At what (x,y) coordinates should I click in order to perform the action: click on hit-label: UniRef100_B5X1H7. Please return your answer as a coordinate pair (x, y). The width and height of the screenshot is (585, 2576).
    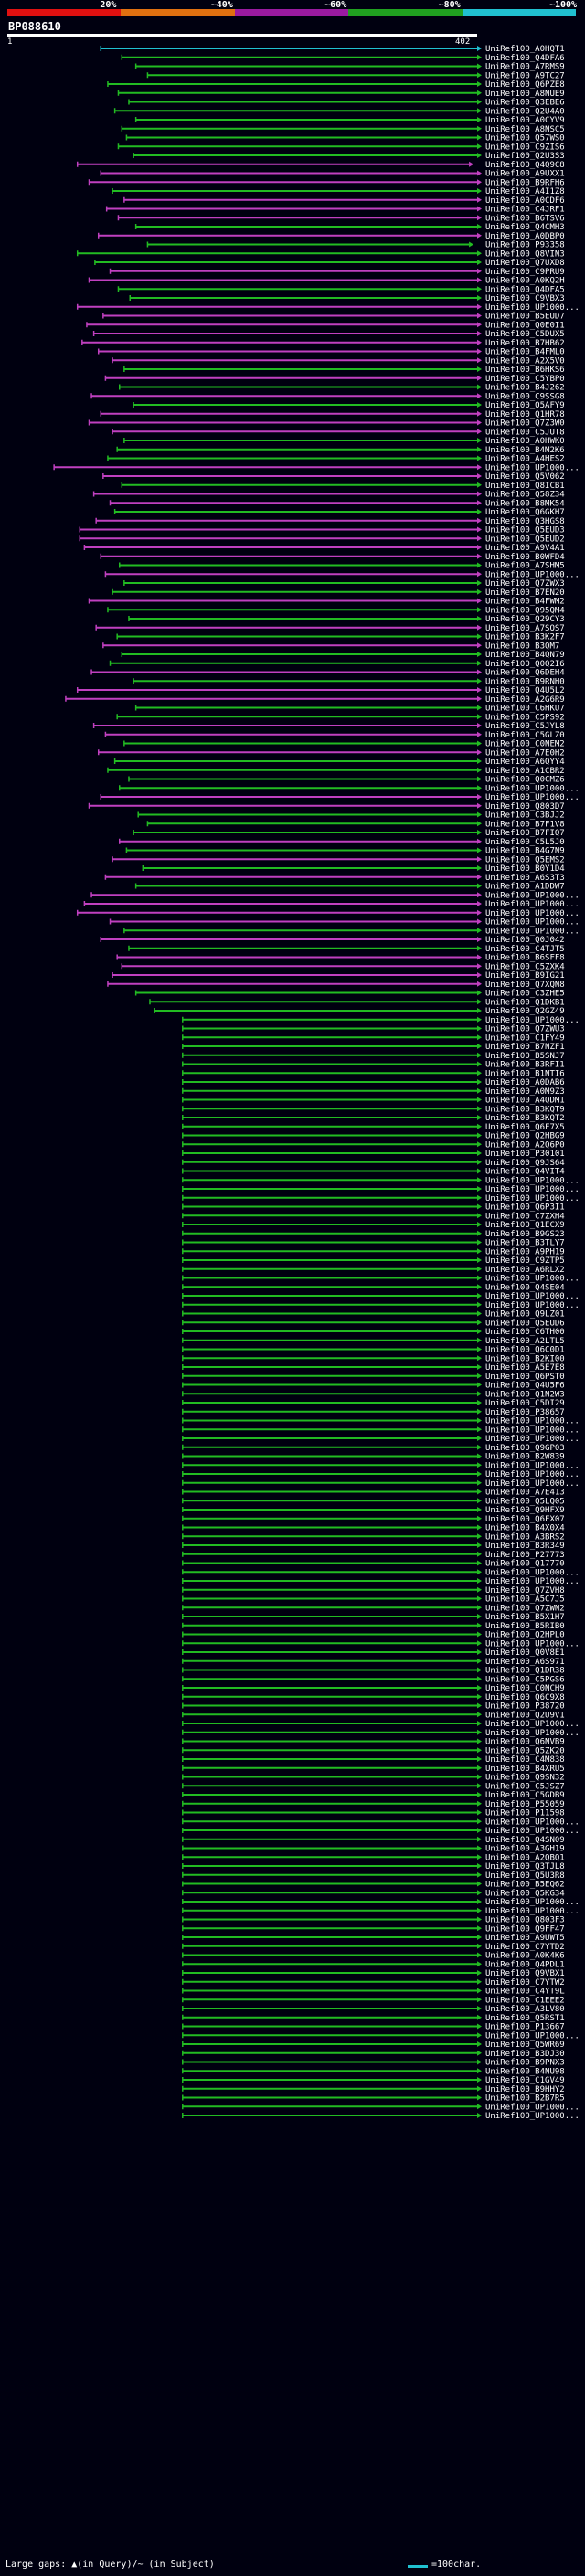
    Looking at the image, I should click on (525, 1617).